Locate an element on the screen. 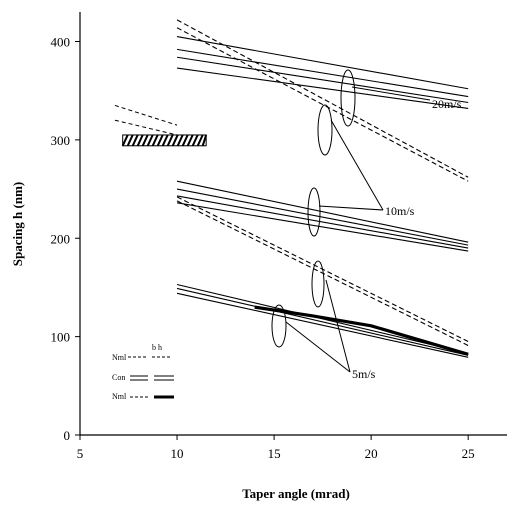 This screenshot has width=513, height=510. y-axis-title: Spacing h (nm) is located at coordinates (17, 224).